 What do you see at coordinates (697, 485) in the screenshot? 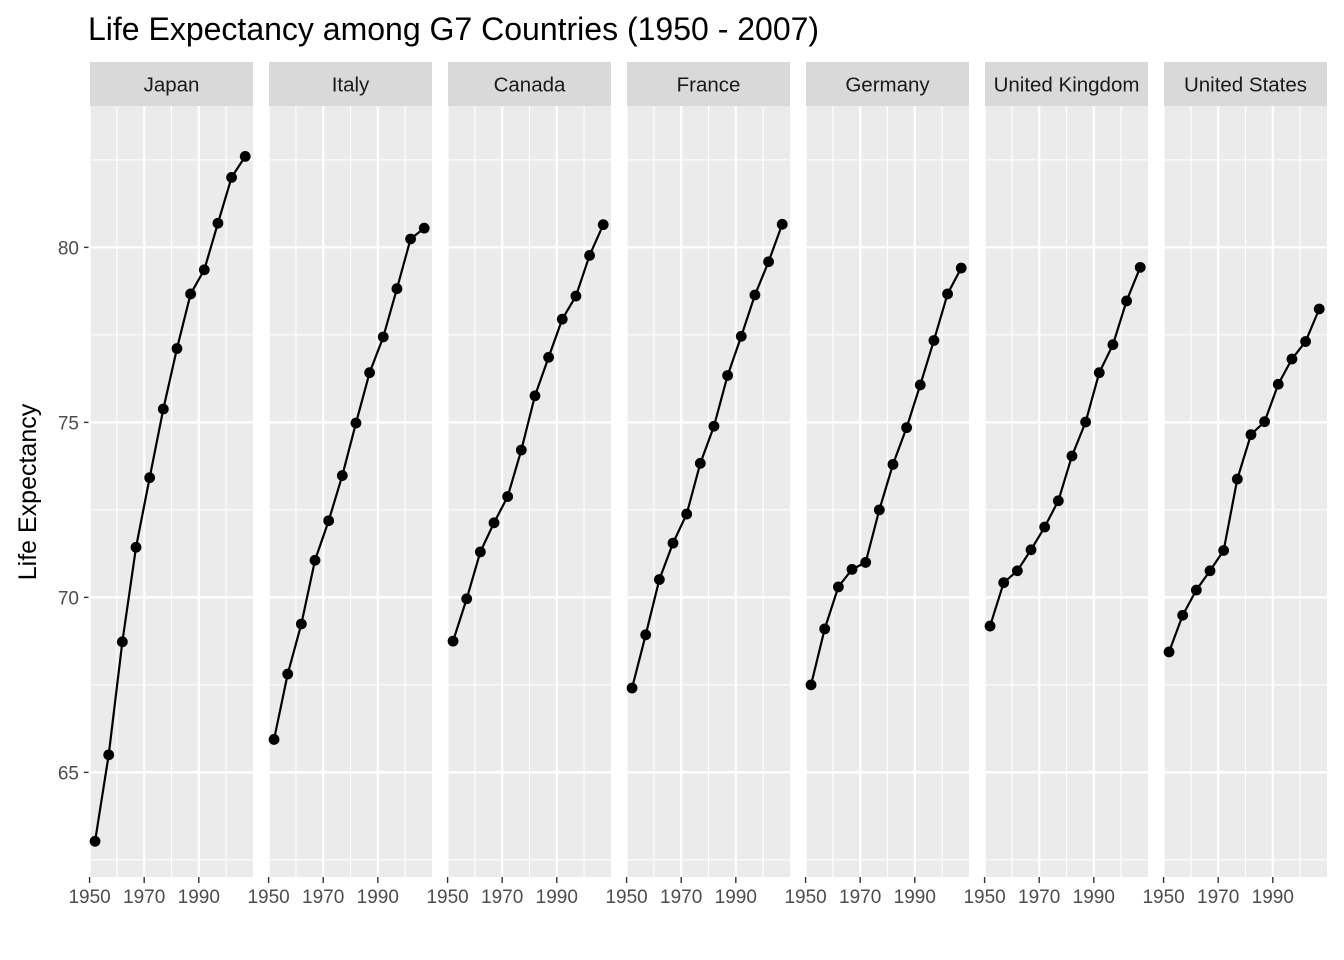
I see `panel-france: France 1950 1970 1990` at bounding box center [697, 485].